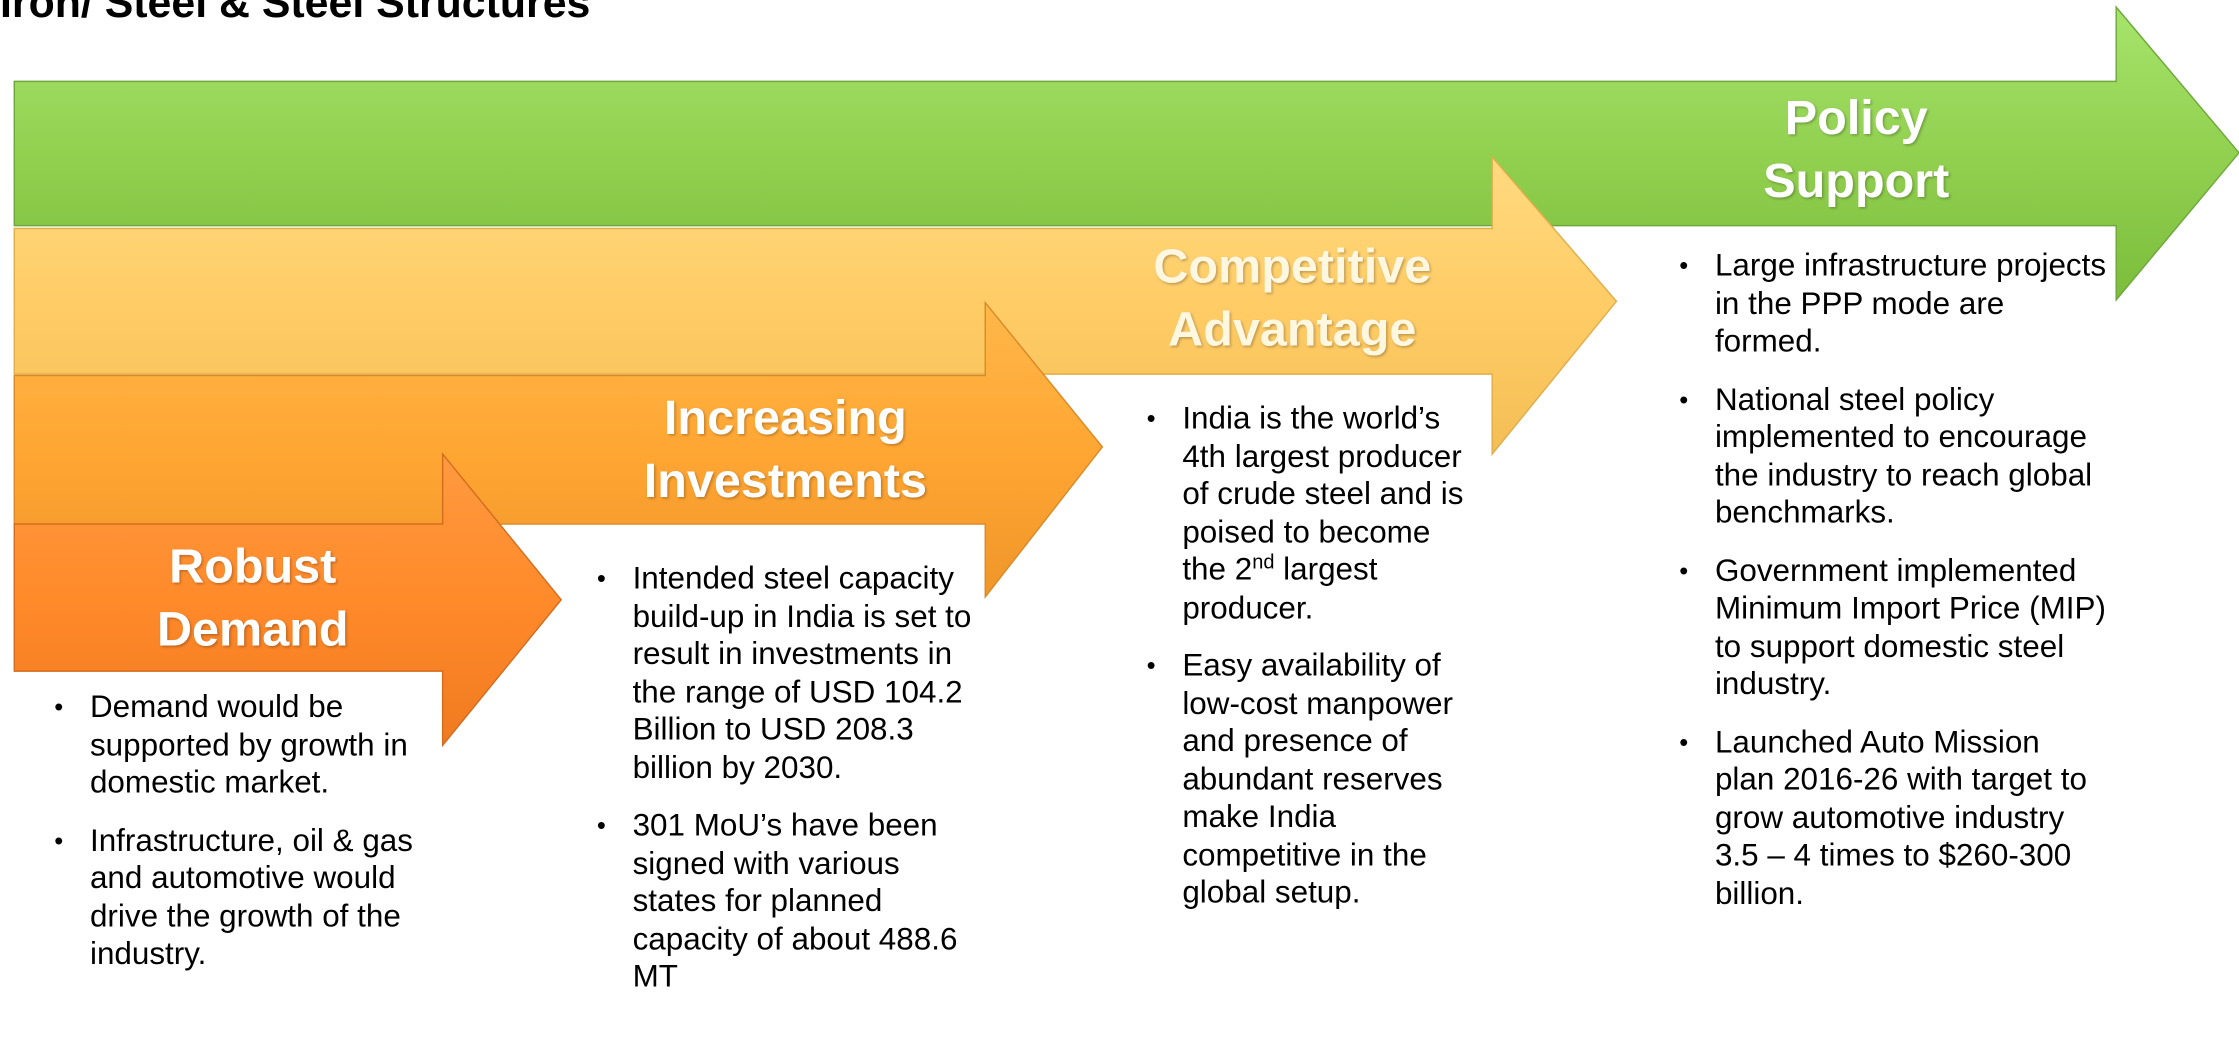 This screenshot has height=1061, width=2239. What do you see at coordinates (252, 629) in the screenshot?
I see `title-line: Demand` at bounding box center [252, 629].